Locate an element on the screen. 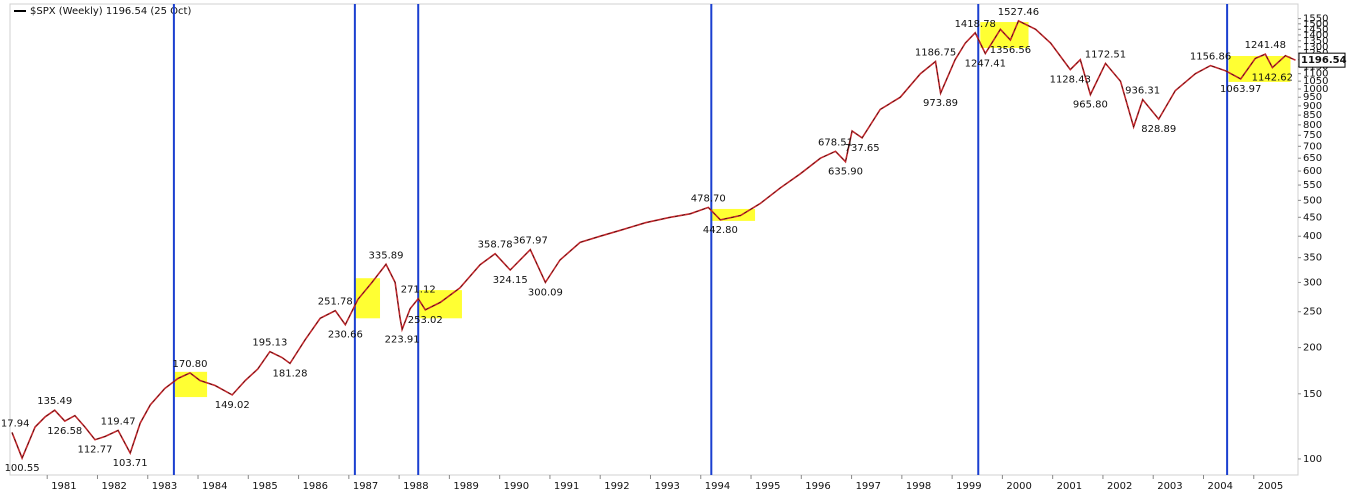 The width and height of the screenshot is (1372, 497). x-tick-label: 2000 is located at coordinates (1018, 486).